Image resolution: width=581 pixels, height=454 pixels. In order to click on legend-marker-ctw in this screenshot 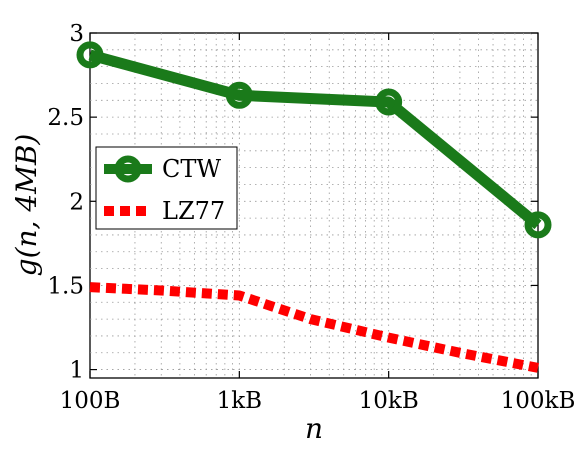, I will do `click(128, 169)`.